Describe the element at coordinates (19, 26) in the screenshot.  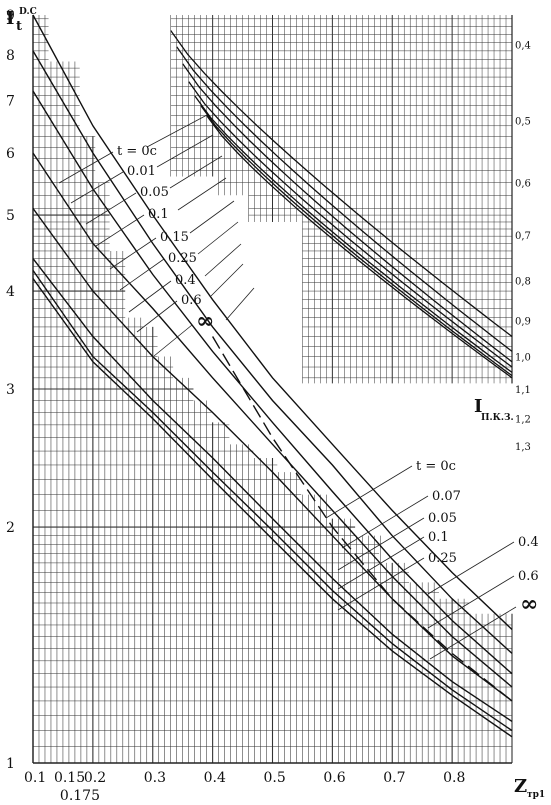
I see `y-axis-label-sub: t` at that location.